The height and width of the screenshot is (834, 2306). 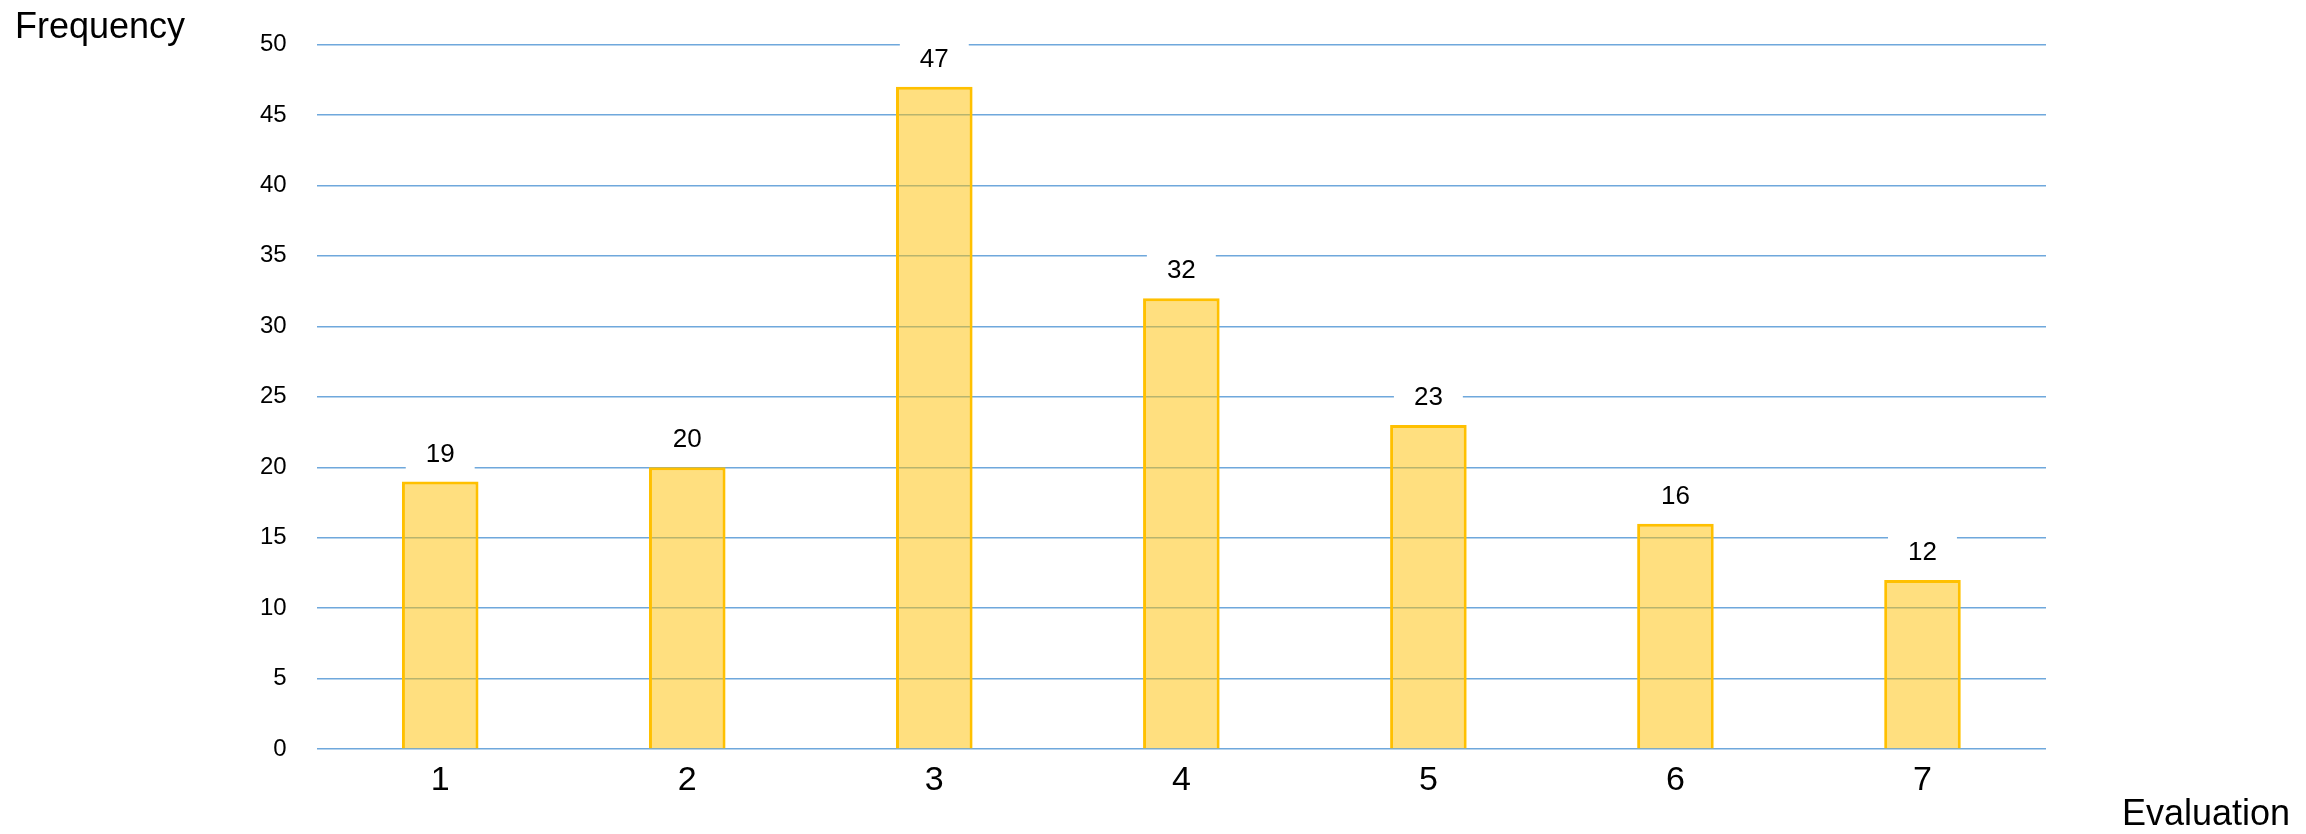 I want to click on y-tick-label: 35, so click(x=273, y=254).